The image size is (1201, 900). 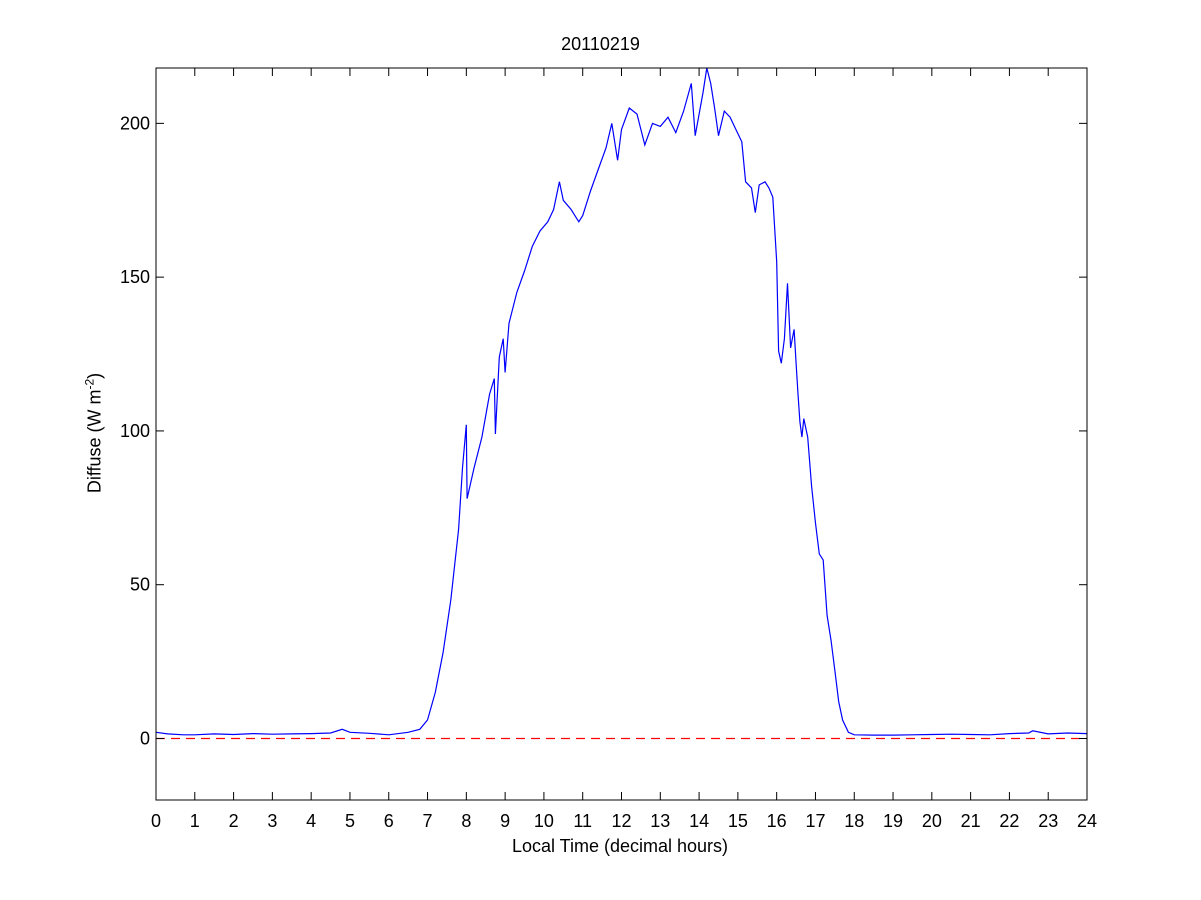 What do you see at coordinates (195, 821) in the screenshot?
I see `x-tick-label-1: 1` at bounding box center [195, 821].